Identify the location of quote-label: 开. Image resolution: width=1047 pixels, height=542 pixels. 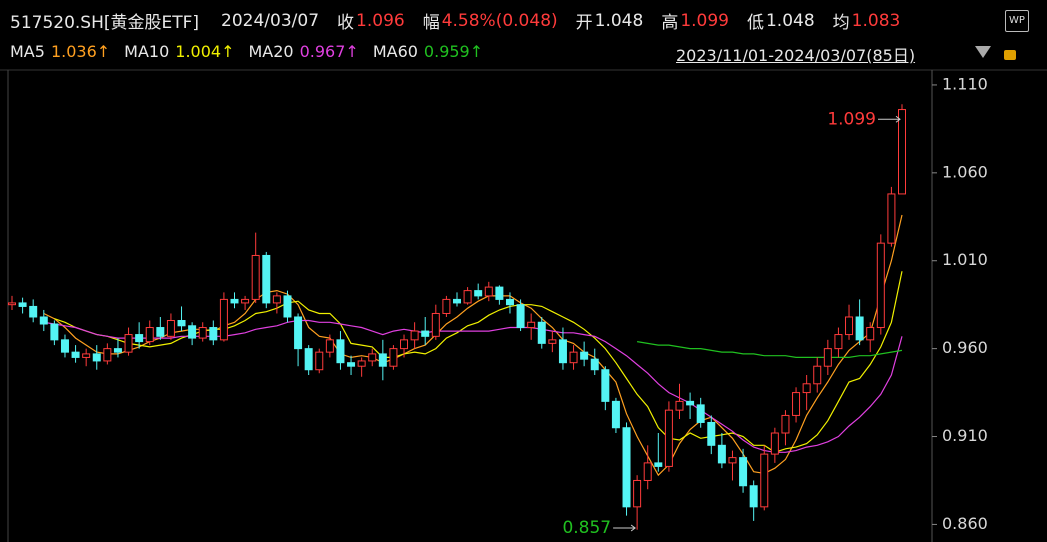
(584, 23).